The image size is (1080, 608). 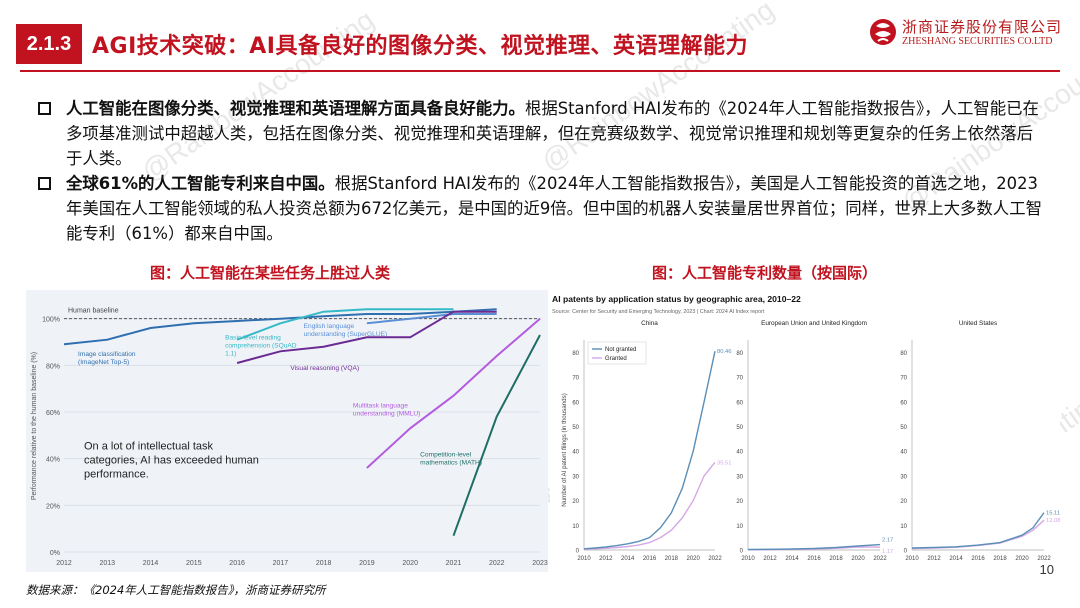 What do you see at coordinates (107, 563) in the screenshot?
I see `x-tick-label: 2013` at bounding box center [107, 563].